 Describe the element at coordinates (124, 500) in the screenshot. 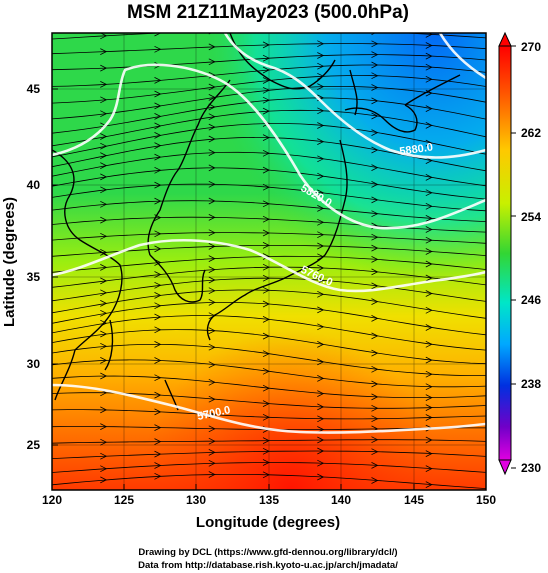

I see `x-tick-label: 125` at that location.